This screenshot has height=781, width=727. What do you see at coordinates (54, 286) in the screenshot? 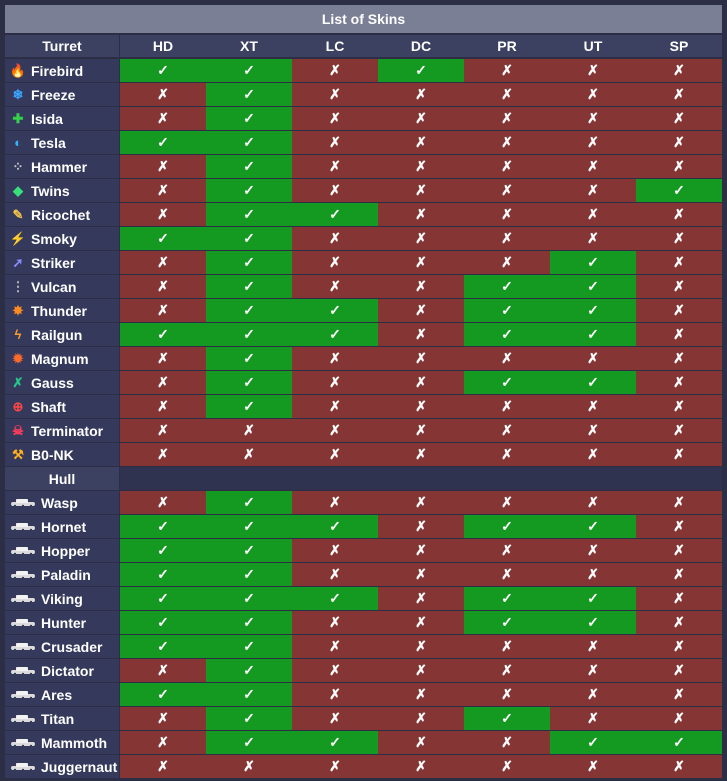
I see `turret-row-label: Vulcan` at bounding box center [54, 286].